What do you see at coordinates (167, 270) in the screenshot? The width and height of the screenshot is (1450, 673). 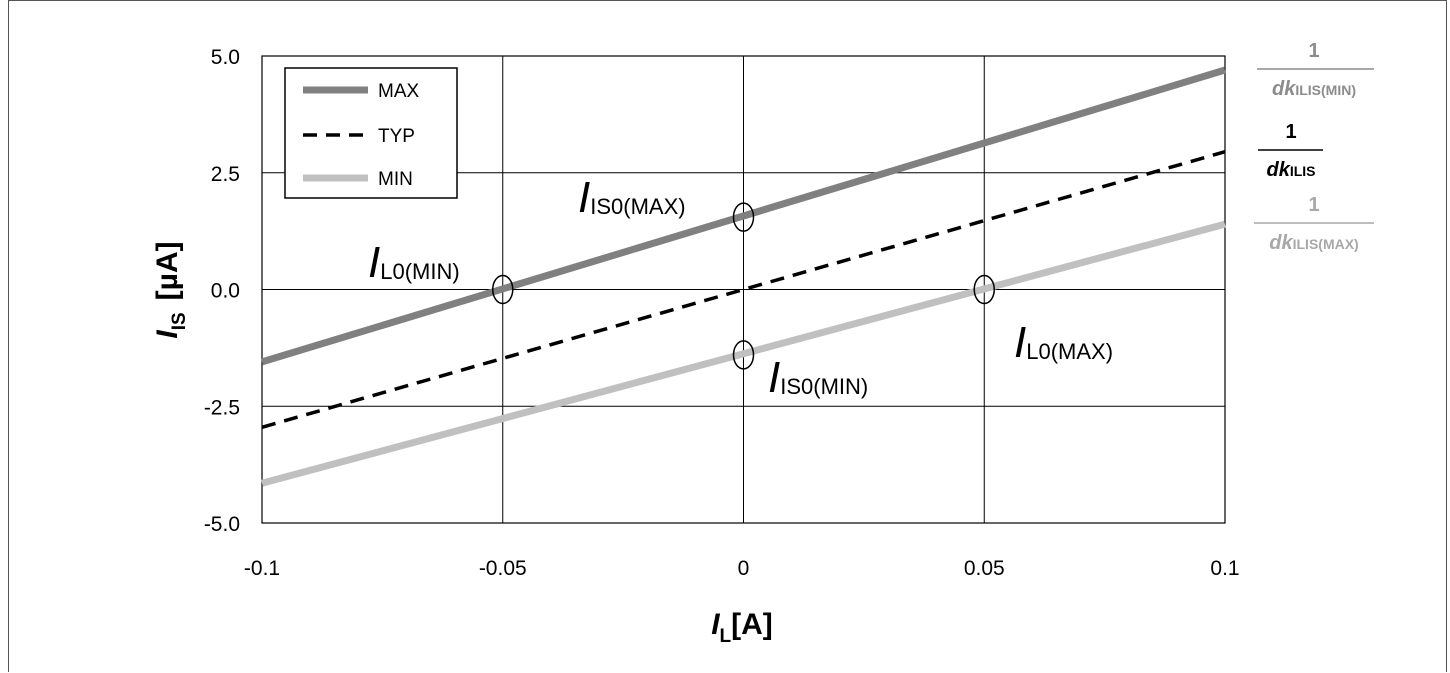 I see `y-axis-title-unit: [µA]` at bounding box center [167, 270].